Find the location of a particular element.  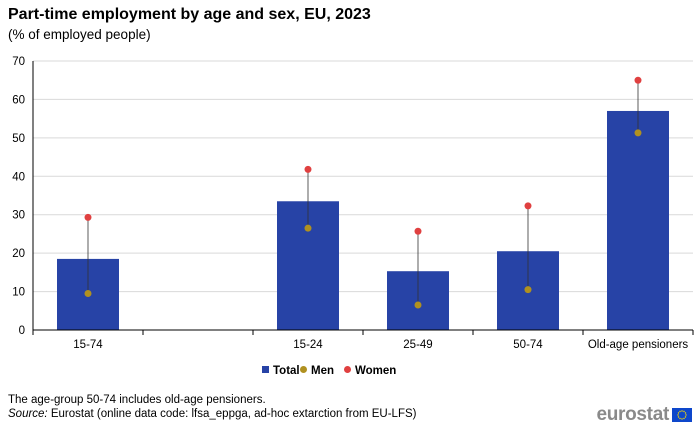

eu-flag-icon is located at coordinates (682, 415).